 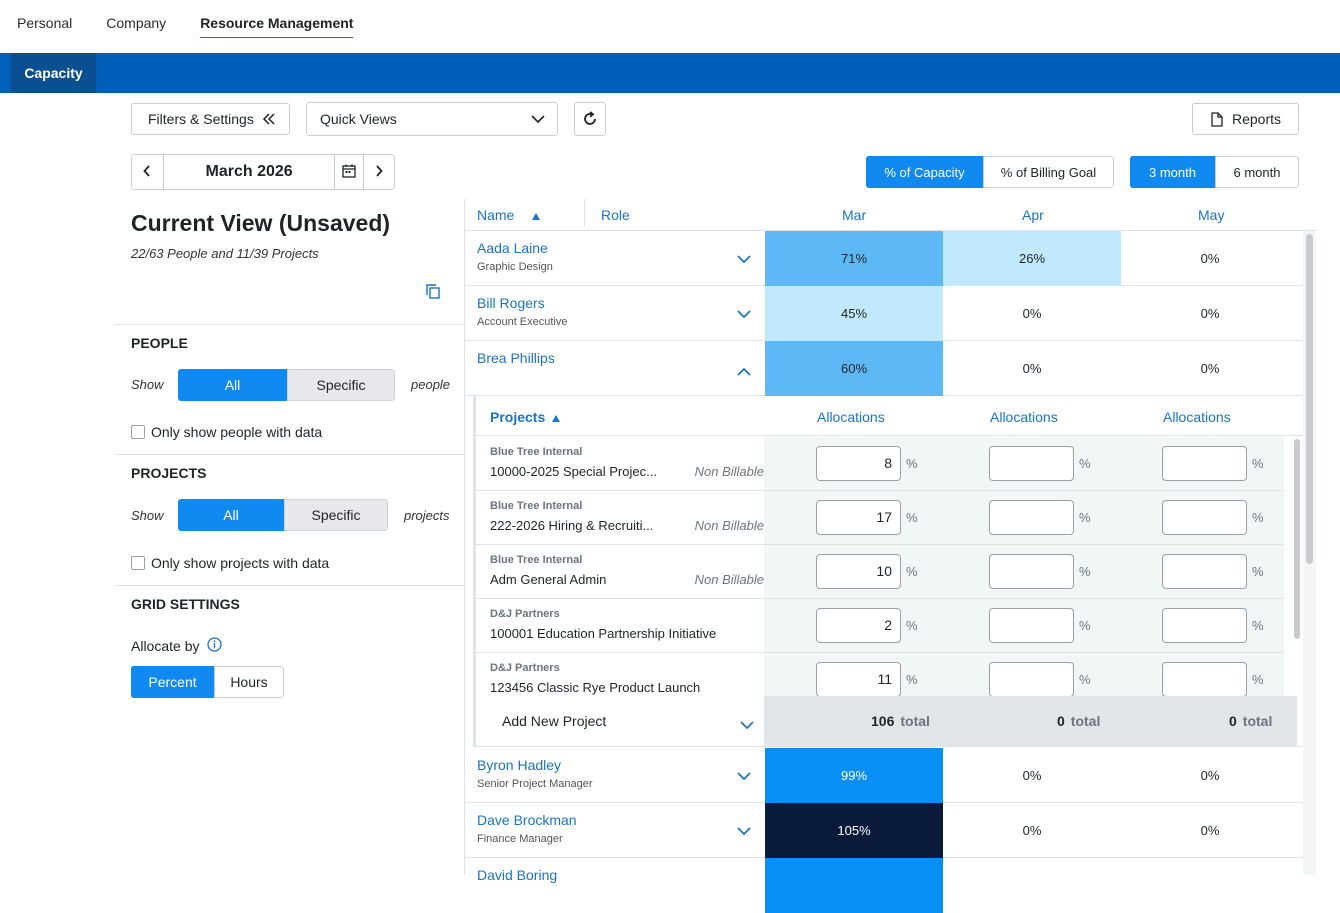 I want to click on copy-icon, so click(x=433, y=293).